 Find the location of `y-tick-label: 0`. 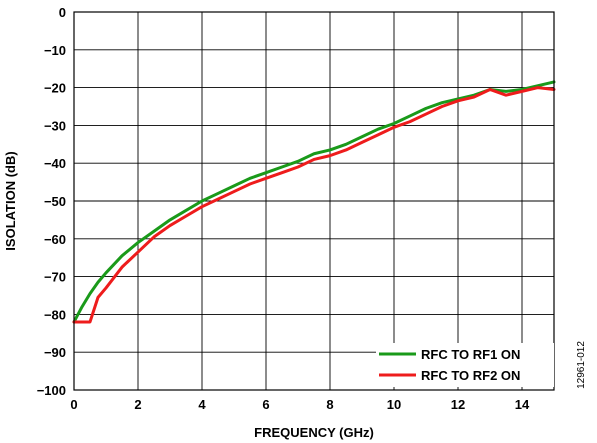

y-tick-label: 0 is located at coordinates (62, 12).